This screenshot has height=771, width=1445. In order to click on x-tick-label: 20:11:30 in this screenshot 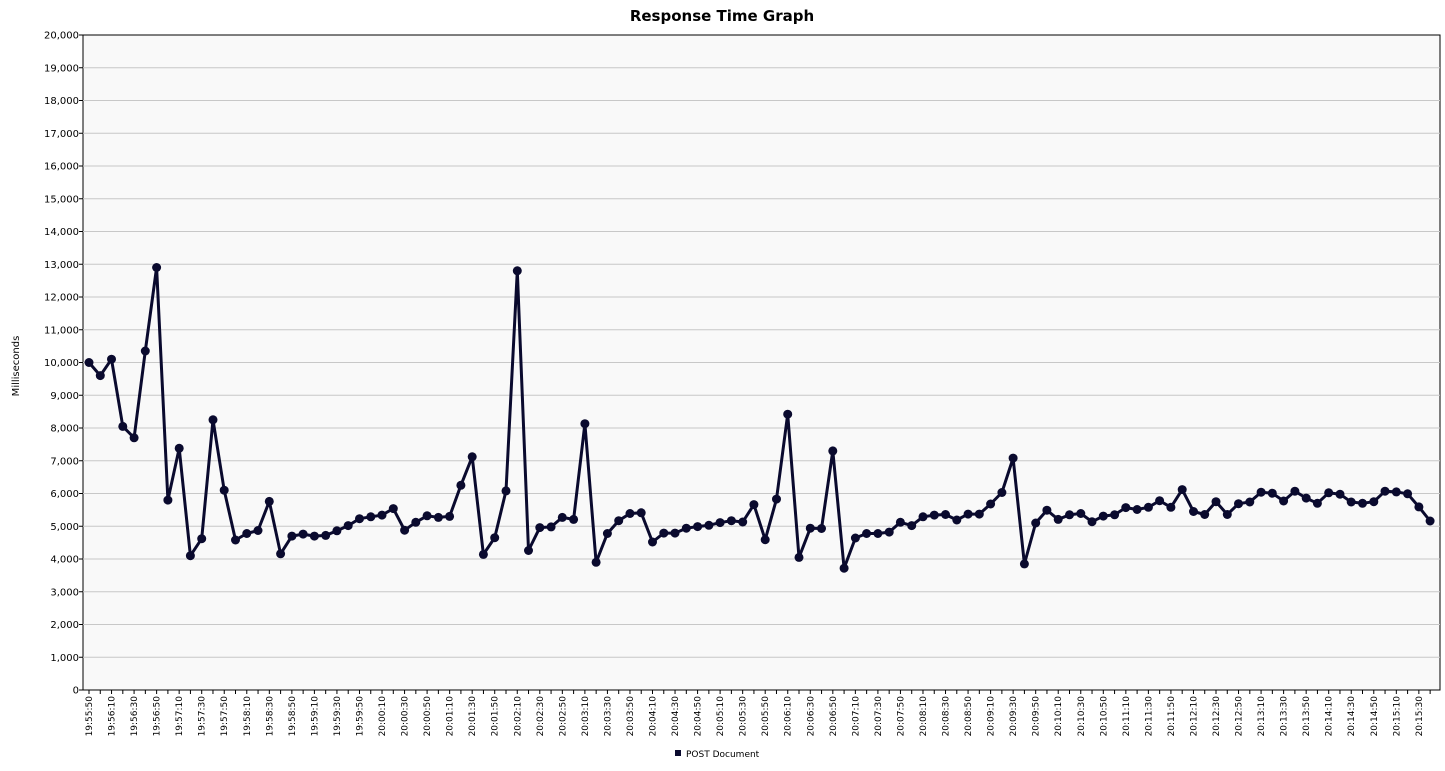, I will do `click(1149, 716)`.